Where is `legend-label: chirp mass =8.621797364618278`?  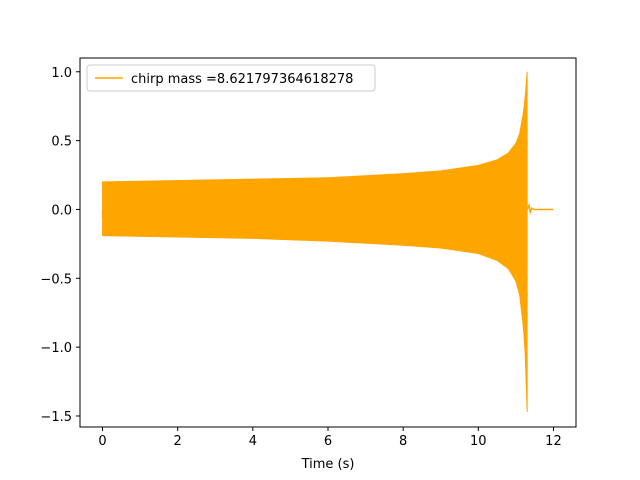 legend-label: chirp mass =8.621797364618278 is located at coordinates (242, 79).